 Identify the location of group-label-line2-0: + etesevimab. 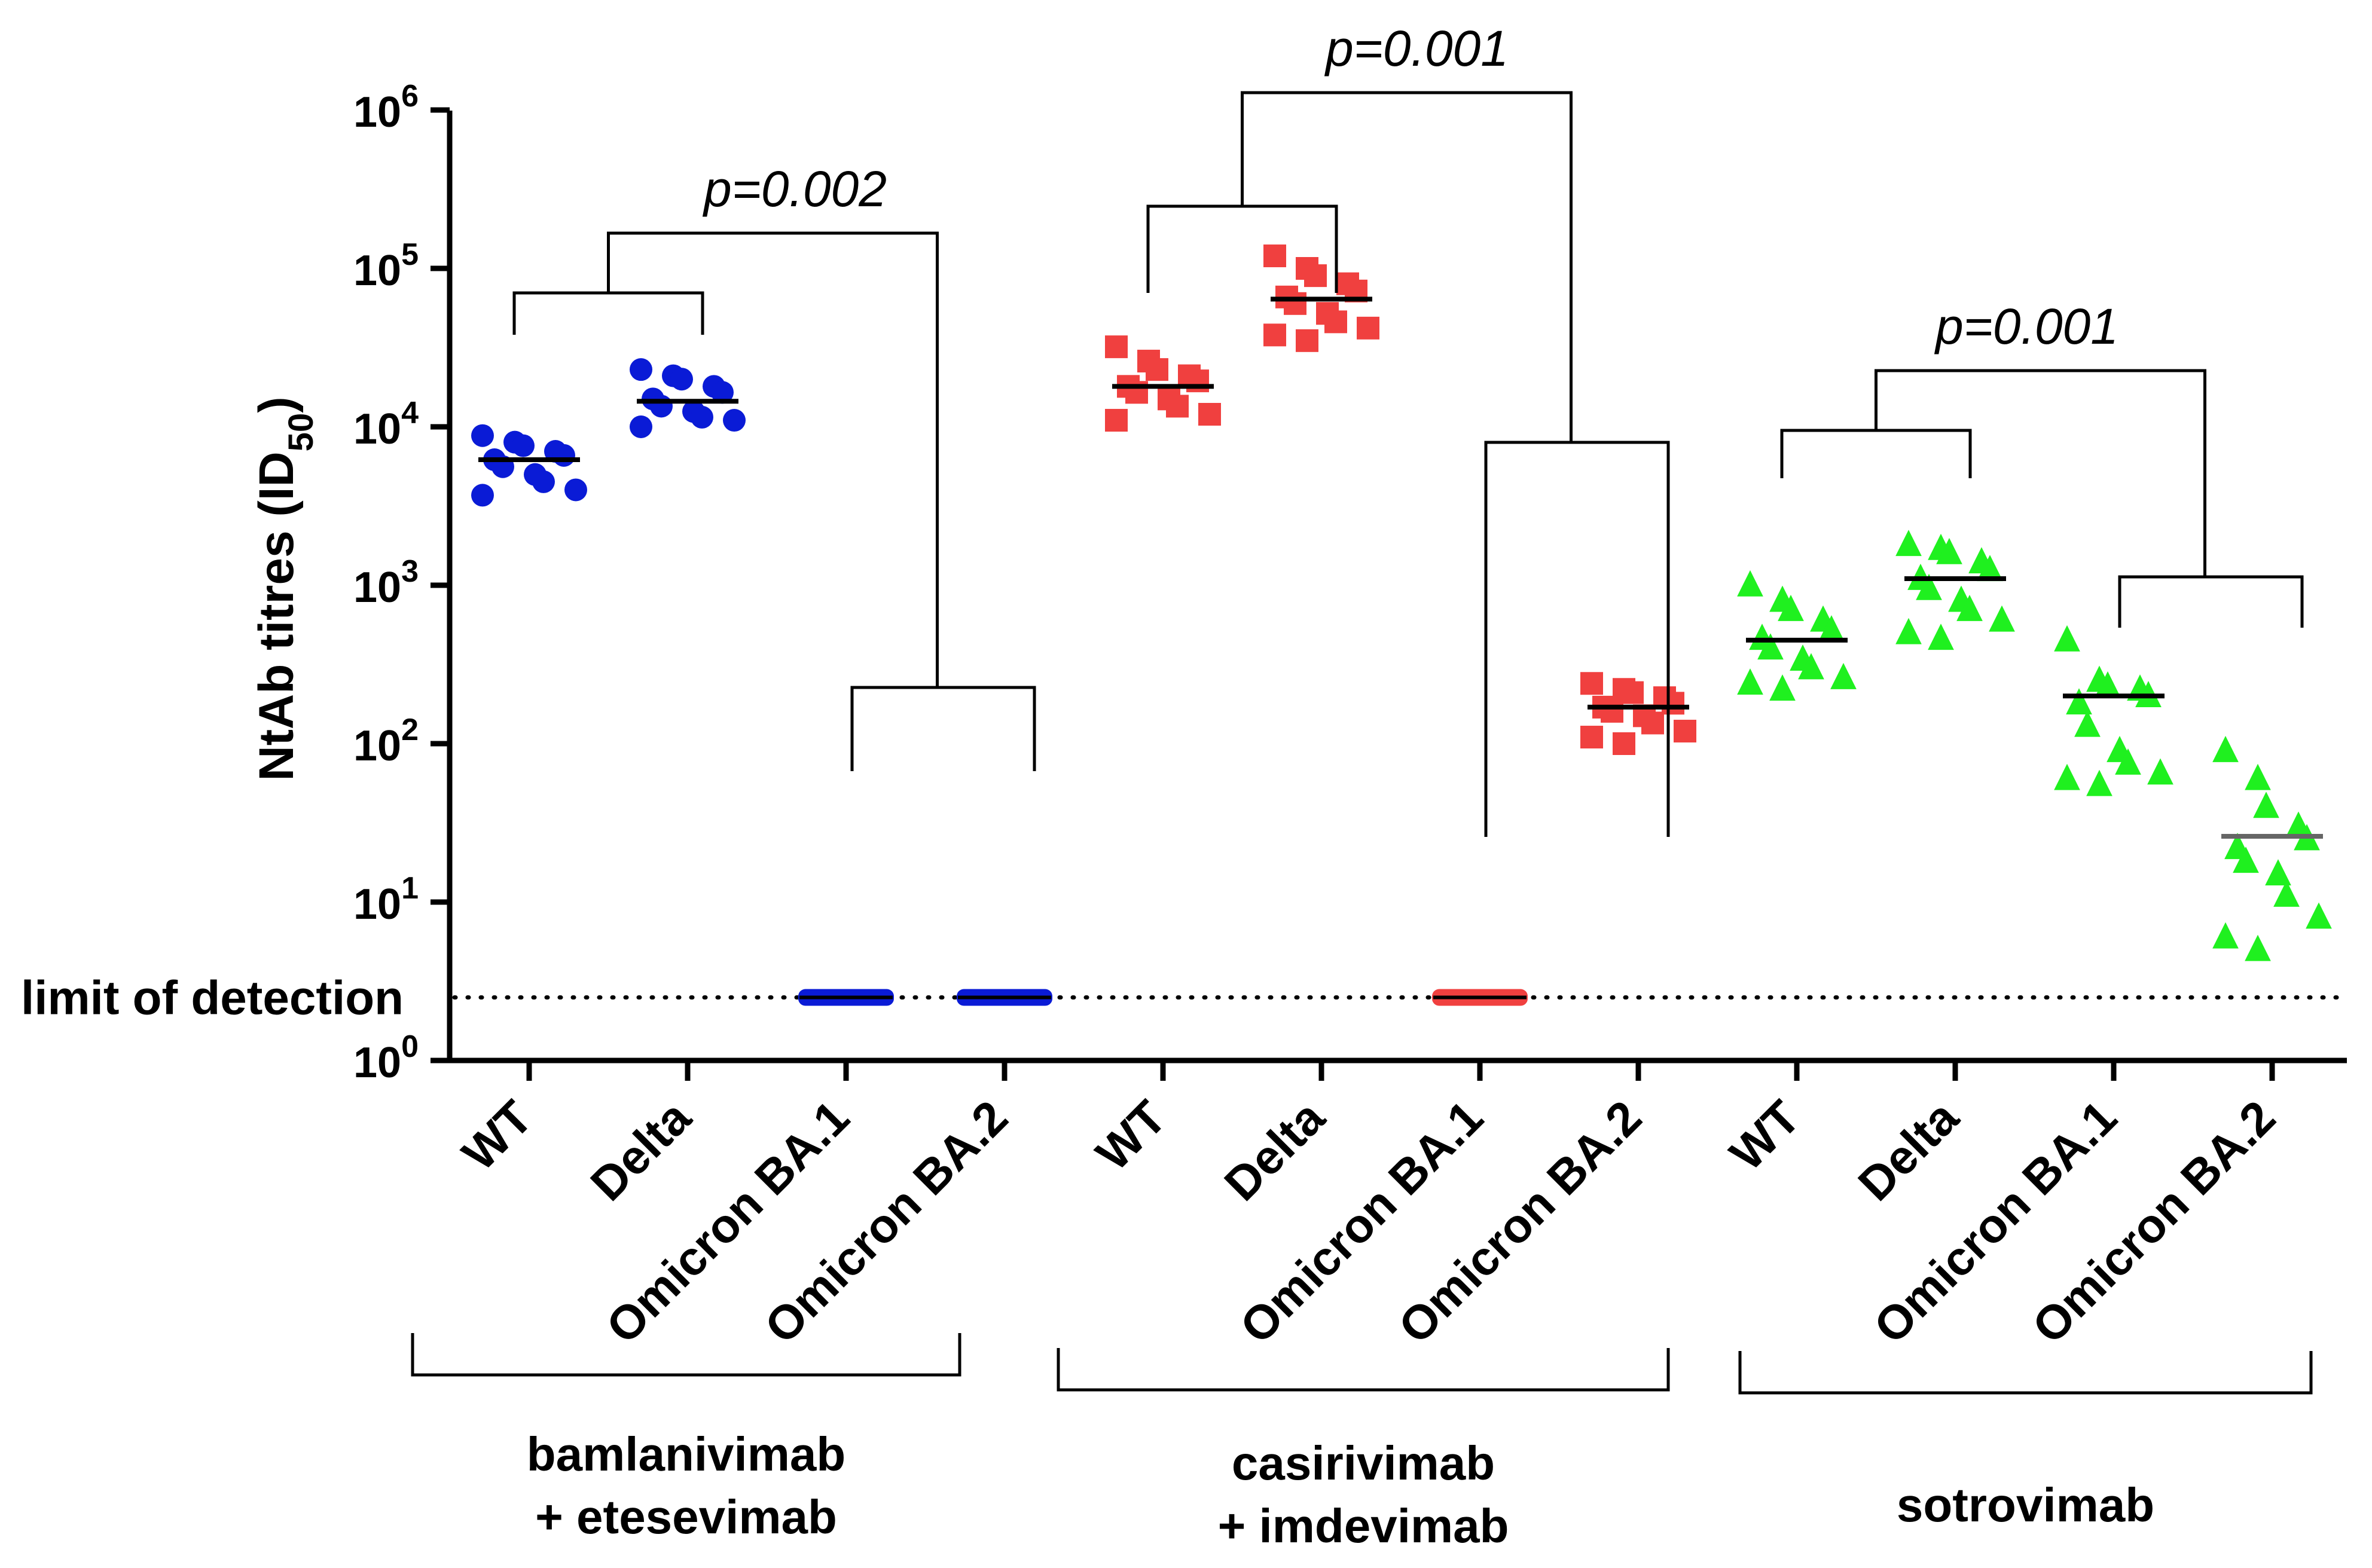
(686, 1516).